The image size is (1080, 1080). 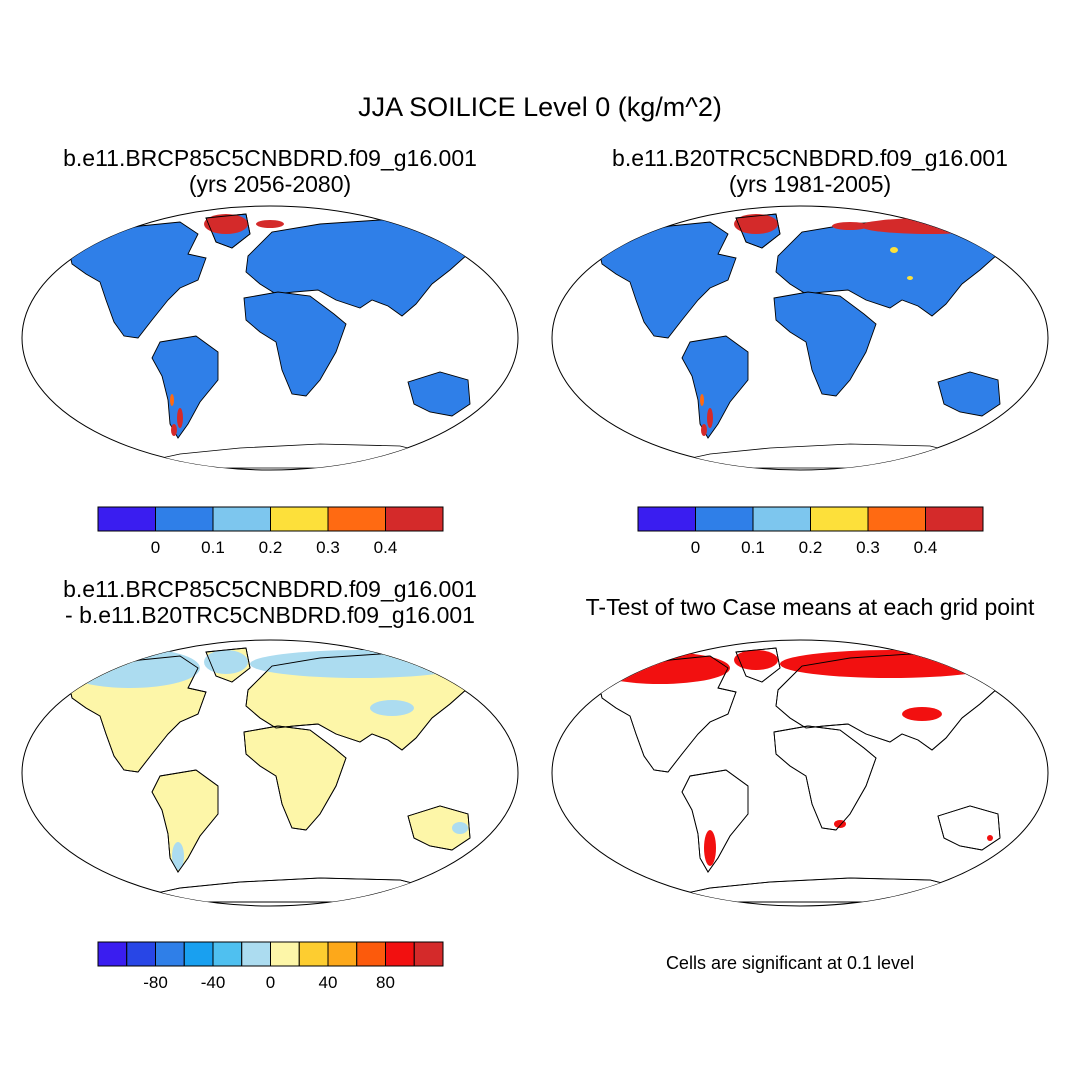 I want to click on colorbar-case2: 0 0.1 0.2 0.3 0.4, so click(x=810, y=531).